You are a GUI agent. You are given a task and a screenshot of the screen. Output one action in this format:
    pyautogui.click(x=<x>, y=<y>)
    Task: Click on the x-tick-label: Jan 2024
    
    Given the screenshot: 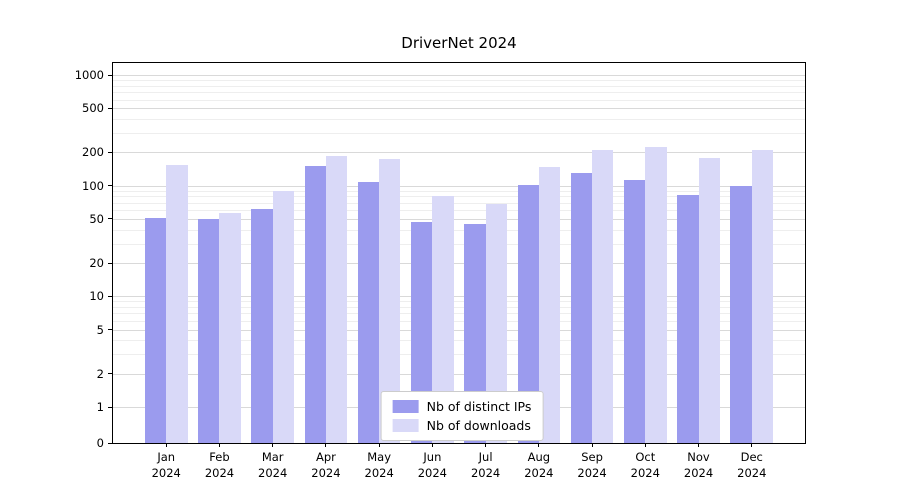 What is the action you would take?
    pyautogui.click(x=166, y=465)
    